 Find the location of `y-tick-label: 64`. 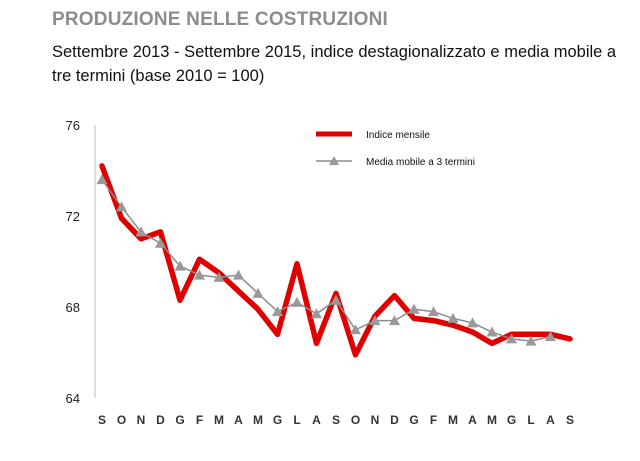

y-tick-label: 64 is located at coordinates (73, 398).